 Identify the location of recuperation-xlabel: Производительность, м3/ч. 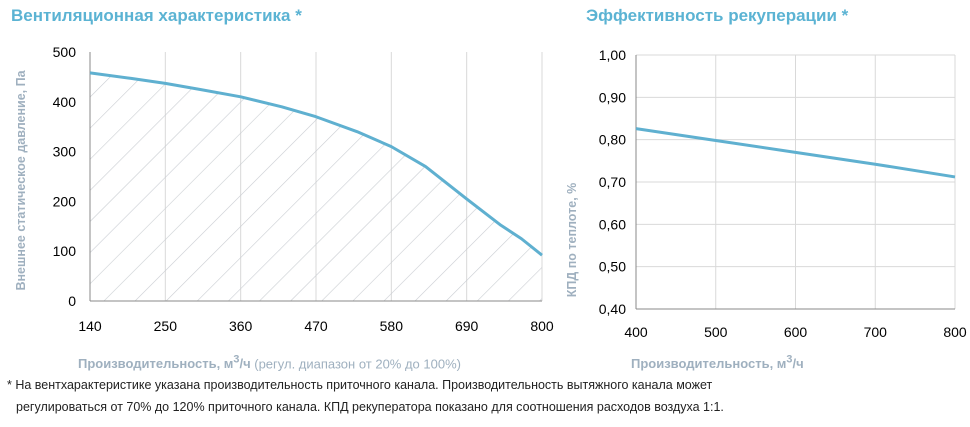
(717, 363).